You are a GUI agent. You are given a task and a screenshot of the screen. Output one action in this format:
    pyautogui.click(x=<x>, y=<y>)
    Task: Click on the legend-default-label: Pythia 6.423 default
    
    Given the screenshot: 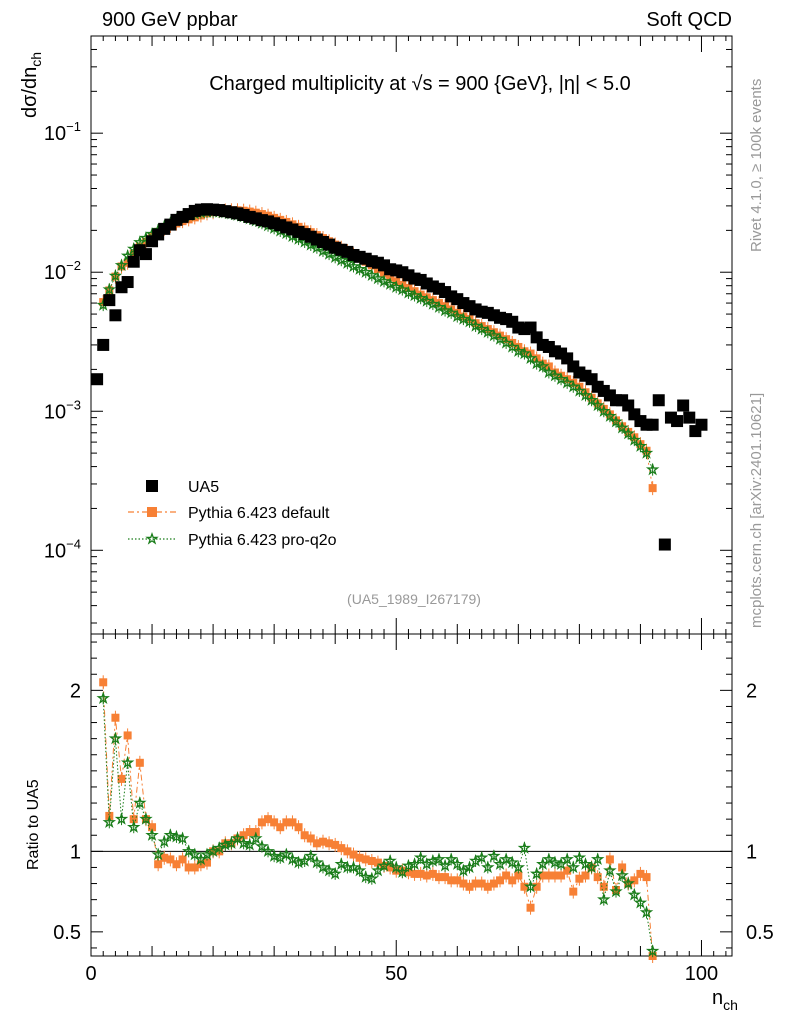 What is the action you would take?
    pyautogui.click(x=259, y=513)
    